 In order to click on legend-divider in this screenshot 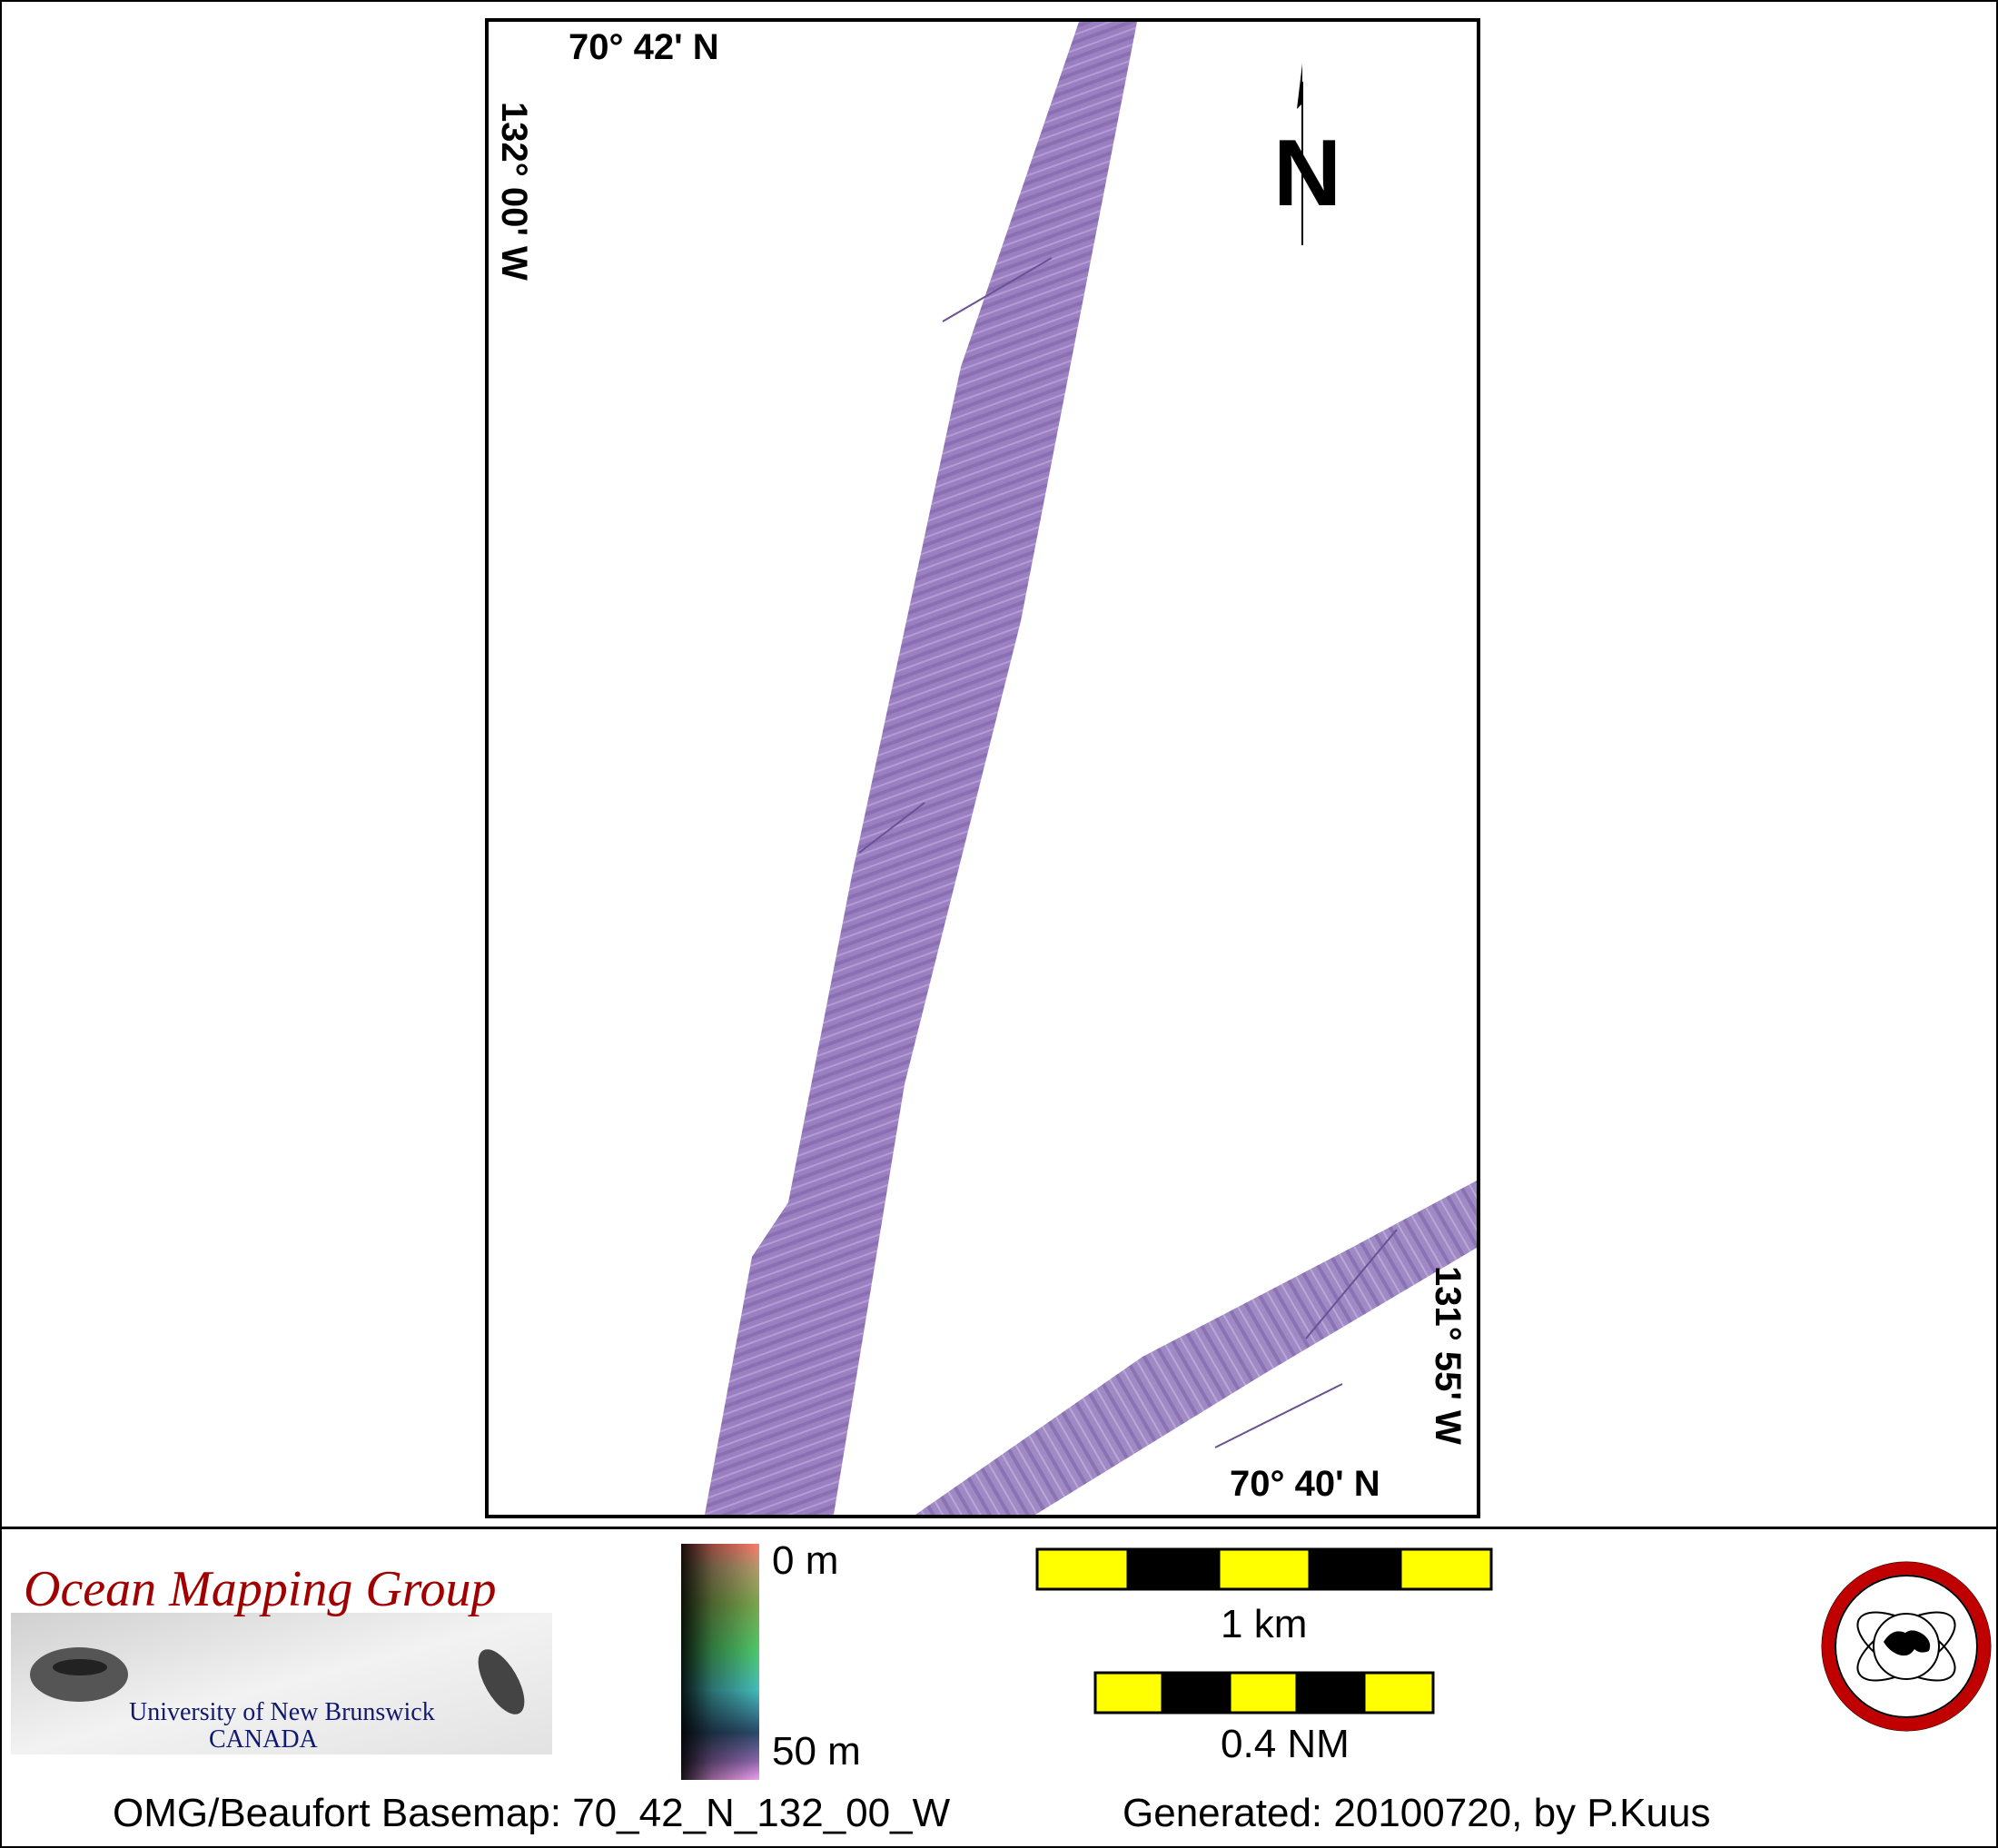, I will do `click(999, 1528)`.